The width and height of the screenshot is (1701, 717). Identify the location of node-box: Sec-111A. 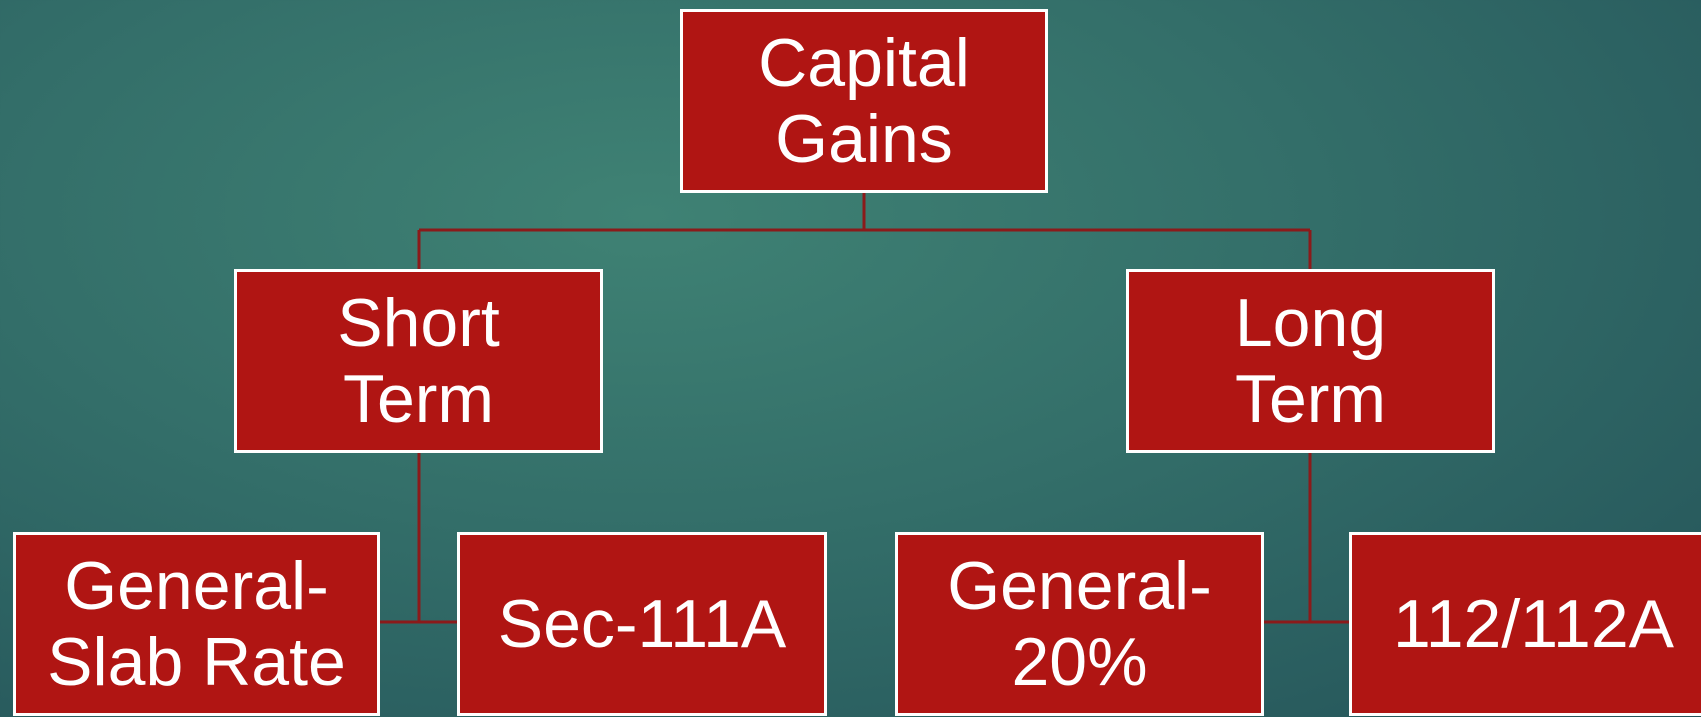
(642, 624).